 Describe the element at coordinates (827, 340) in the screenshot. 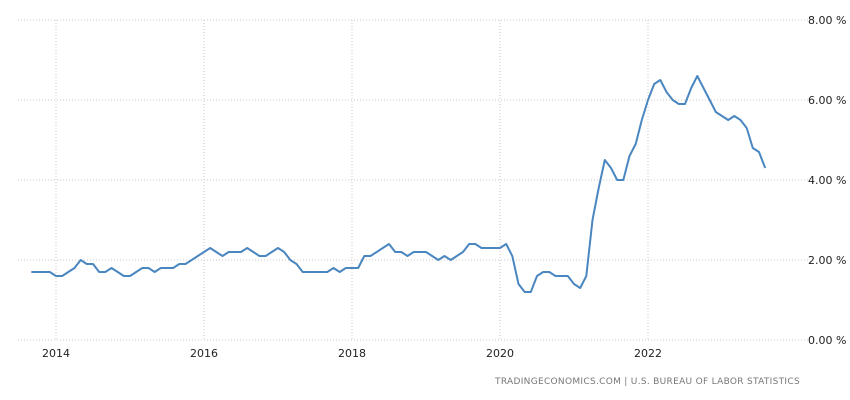

I see `y-tick-label: 0.00 %` at that location.